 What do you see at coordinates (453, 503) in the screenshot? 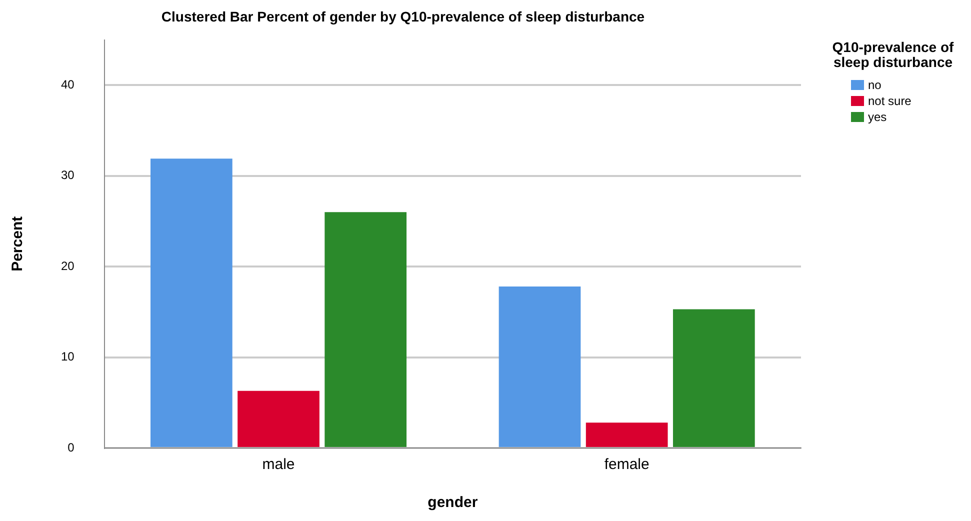
I see `x-axis-title: gender` at bounding box center [453, 503].